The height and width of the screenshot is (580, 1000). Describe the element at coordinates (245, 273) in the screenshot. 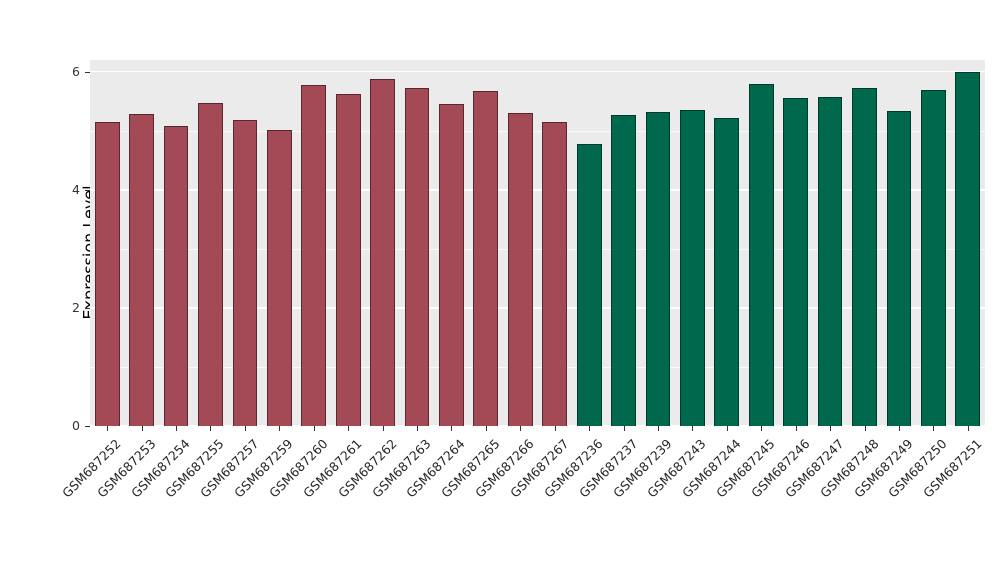

I see `bar-GSM687257` at that location.